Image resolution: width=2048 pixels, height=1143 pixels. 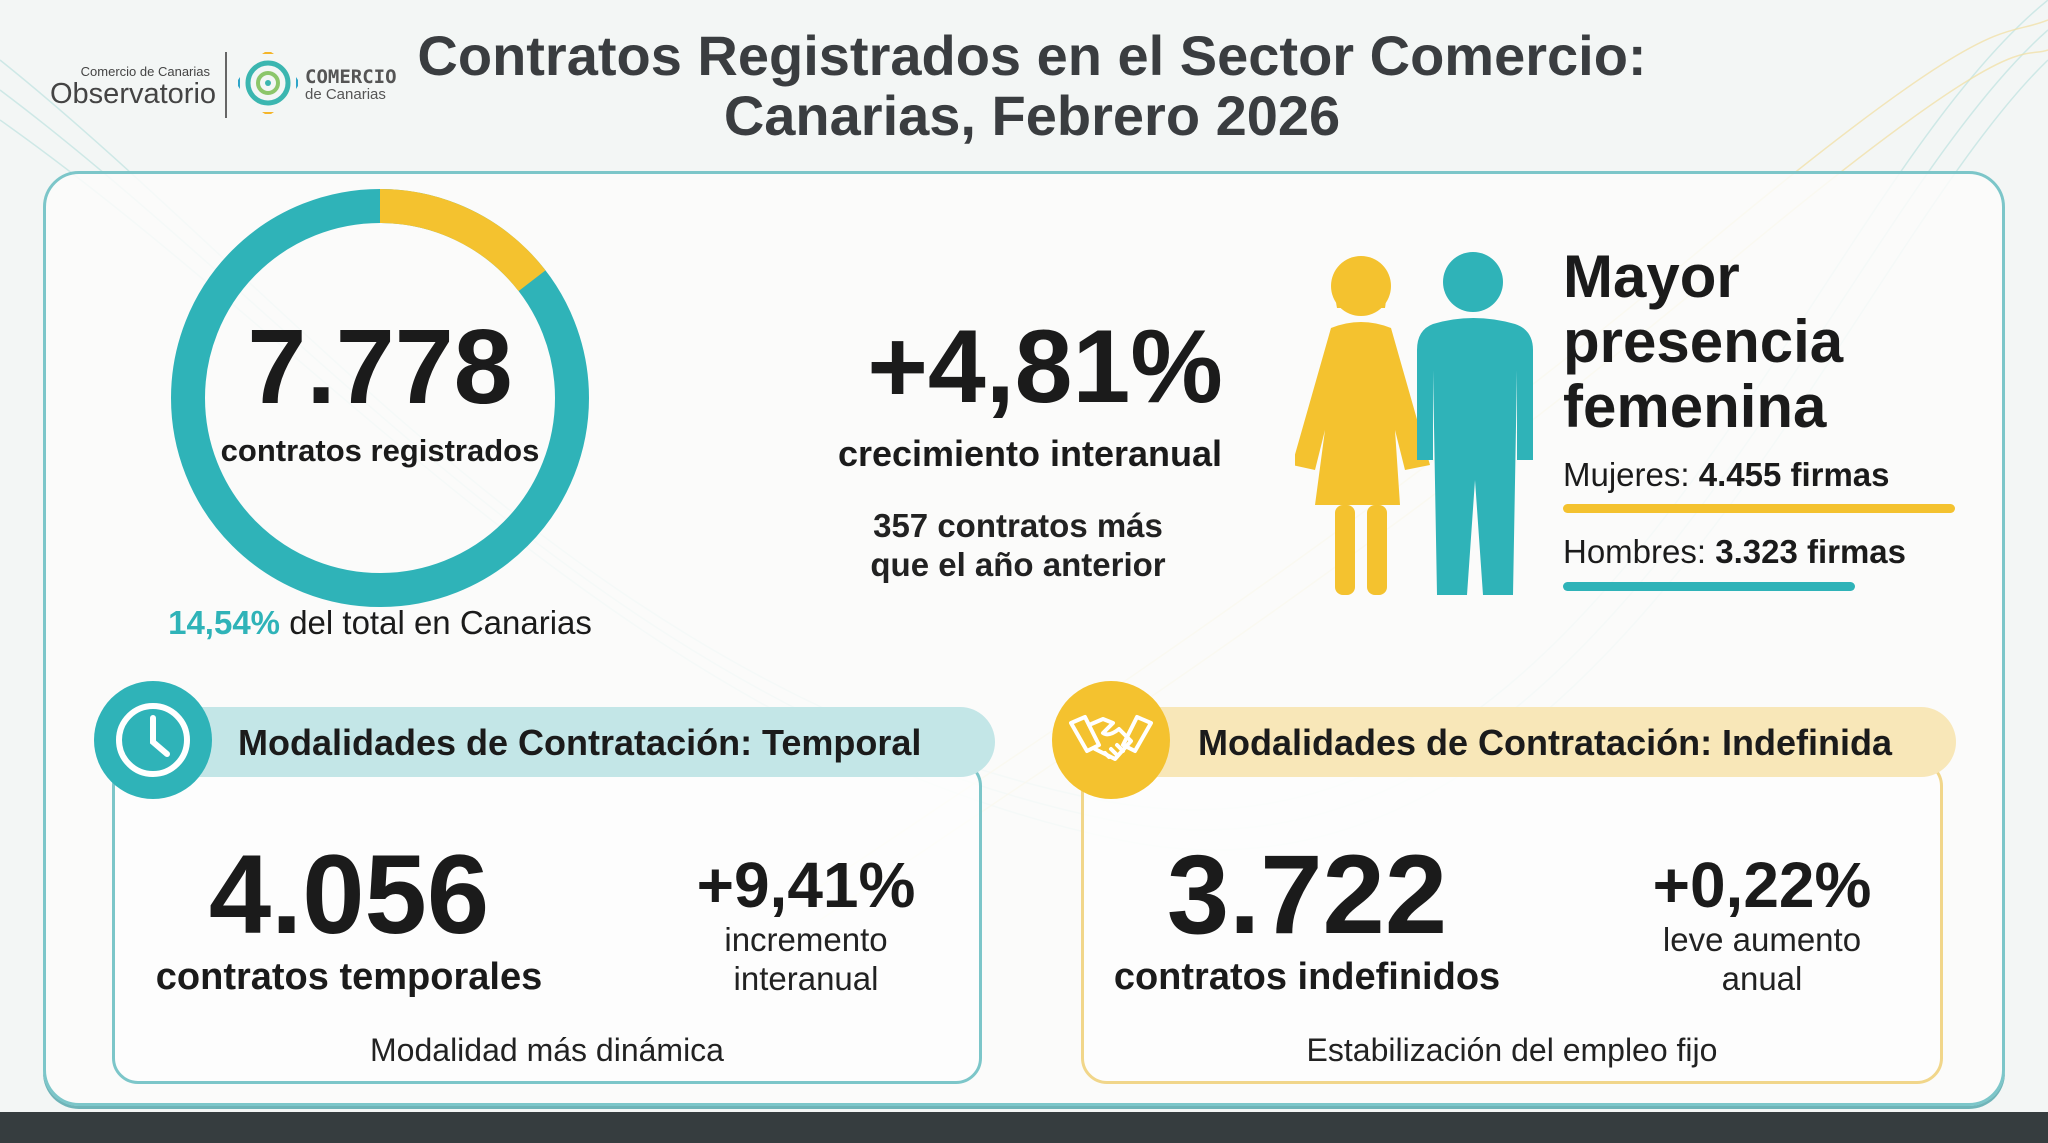 I want to click on growth-detail-line2: que el año anterior, so click(x=1018, y=564).